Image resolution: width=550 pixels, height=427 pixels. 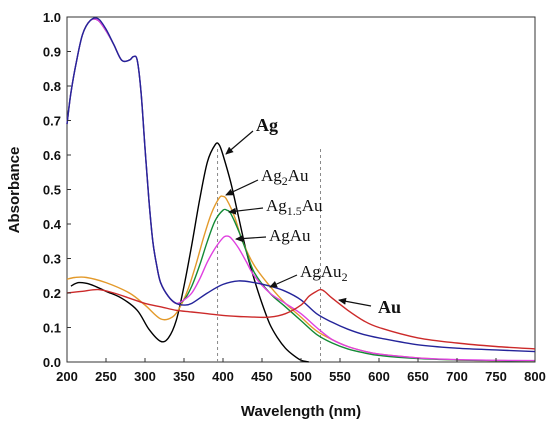 What do you see at coordinates (496, 376) in the screenshot?
I see `x-tick-label: 750` at bounding box center [496, 376].